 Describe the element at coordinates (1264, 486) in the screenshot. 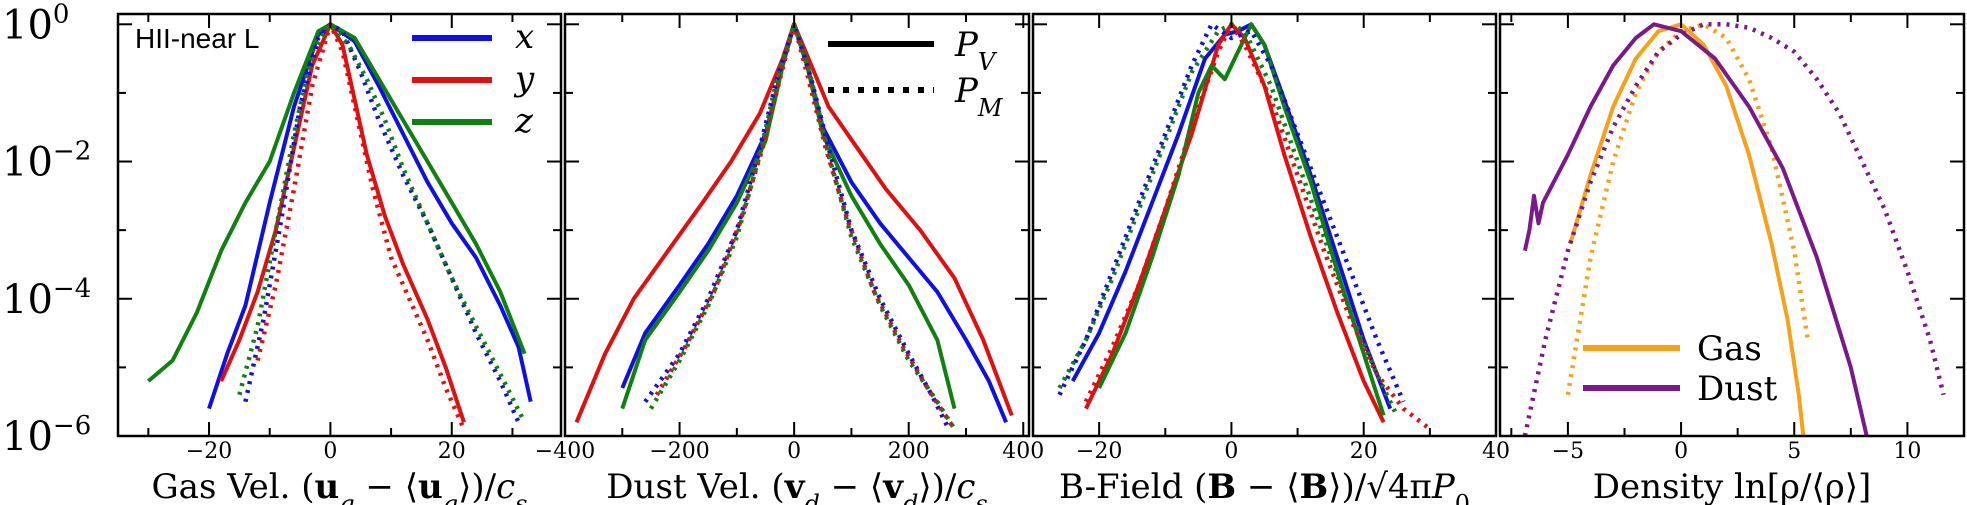

I see `x-axis-label: B-Field (B − ⟨B⟩)/√4πP0` at that location.